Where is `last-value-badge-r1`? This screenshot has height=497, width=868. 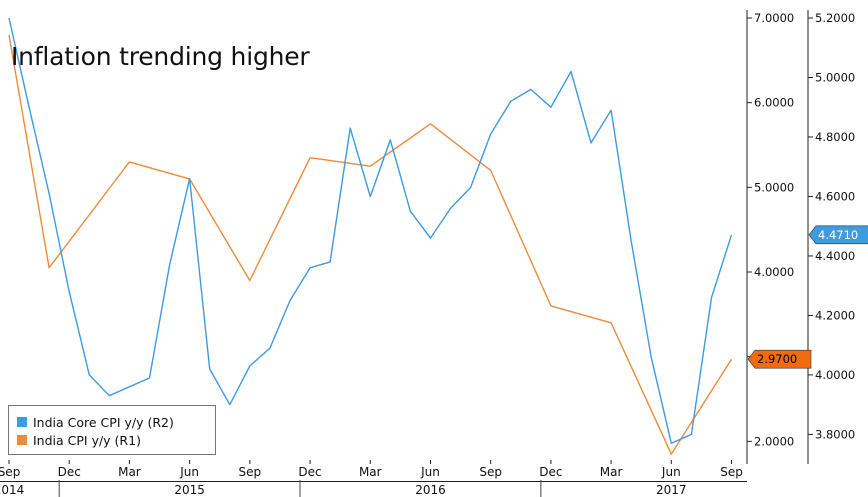
last-value-badge-r1 is located at coordinates (779, 359).